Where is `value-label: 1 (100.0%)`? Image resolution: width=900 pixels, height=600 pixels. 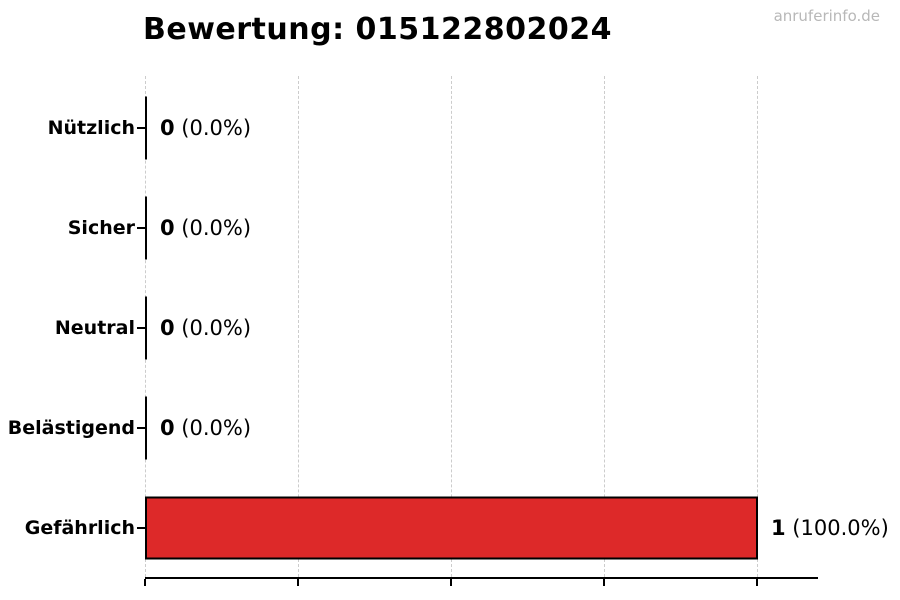
value-label: 1 (100.0%) is located at coordinates (830, 528).